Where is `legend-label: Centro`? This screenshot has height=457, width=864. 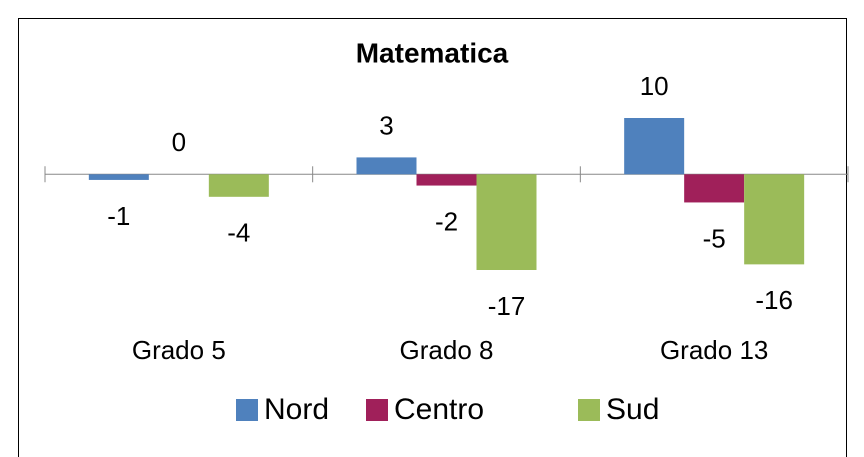 legend-label: Centro is located at coordinates (439, 409).